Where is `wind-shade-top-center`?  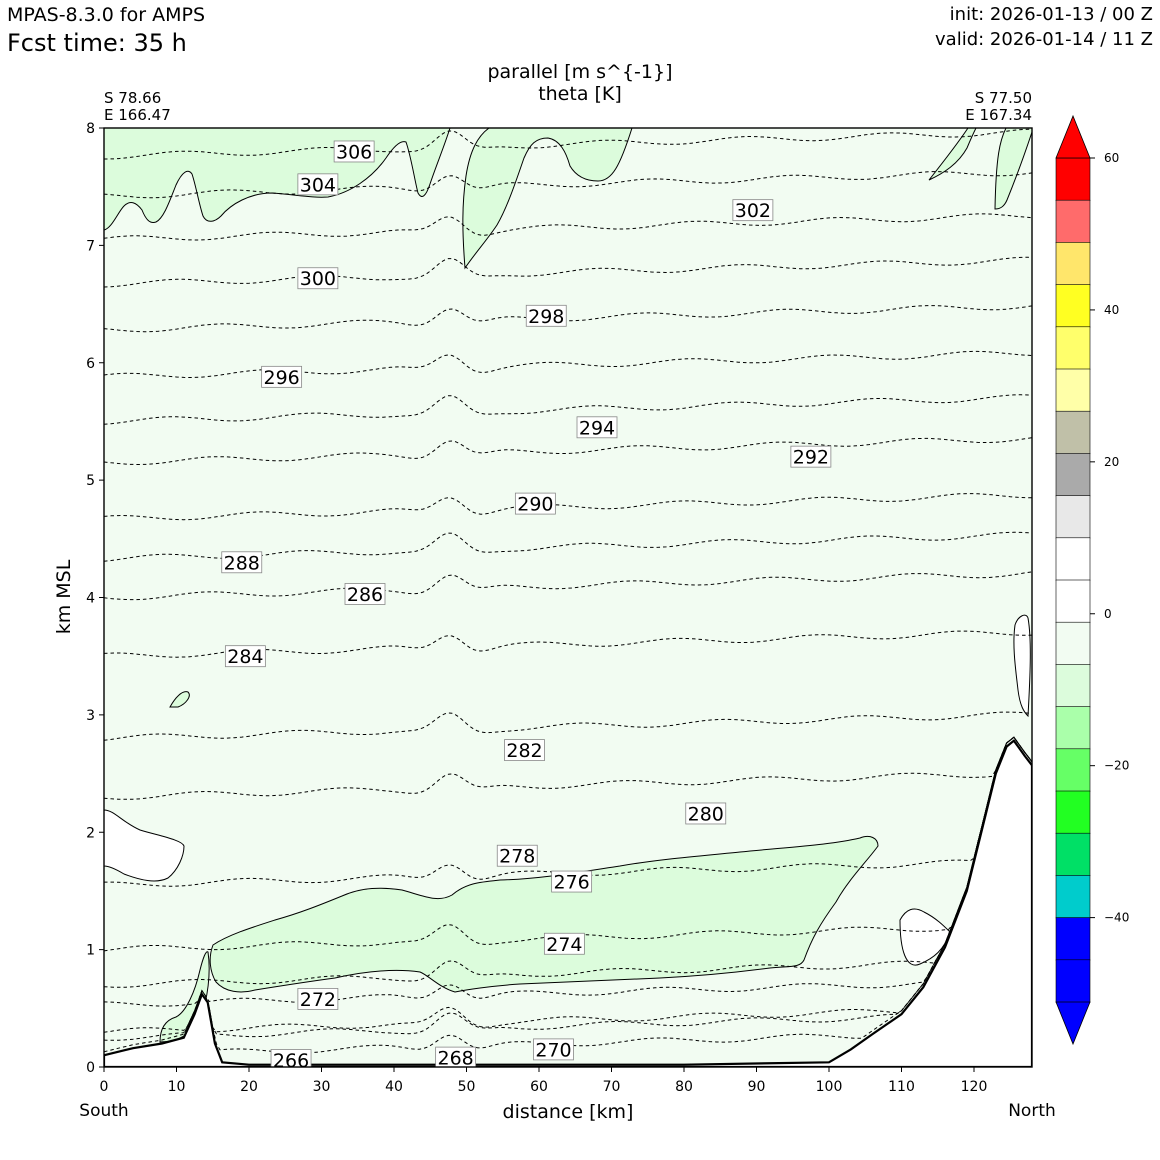
wind-shade-top-center is located at coordinates (547, 199).